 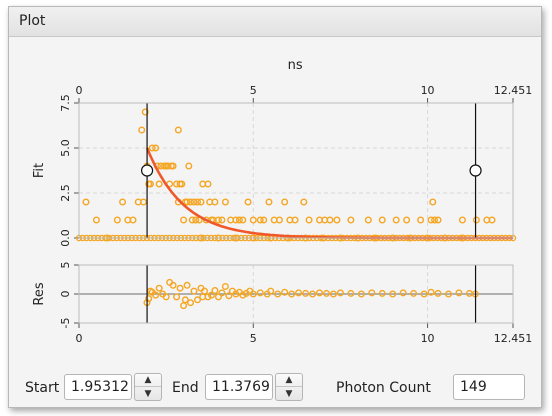 What do you see at coordinates (383, 388) in the screenshot?
I see `photon-count-label: Photon Count` at bounding box center [383, 388].